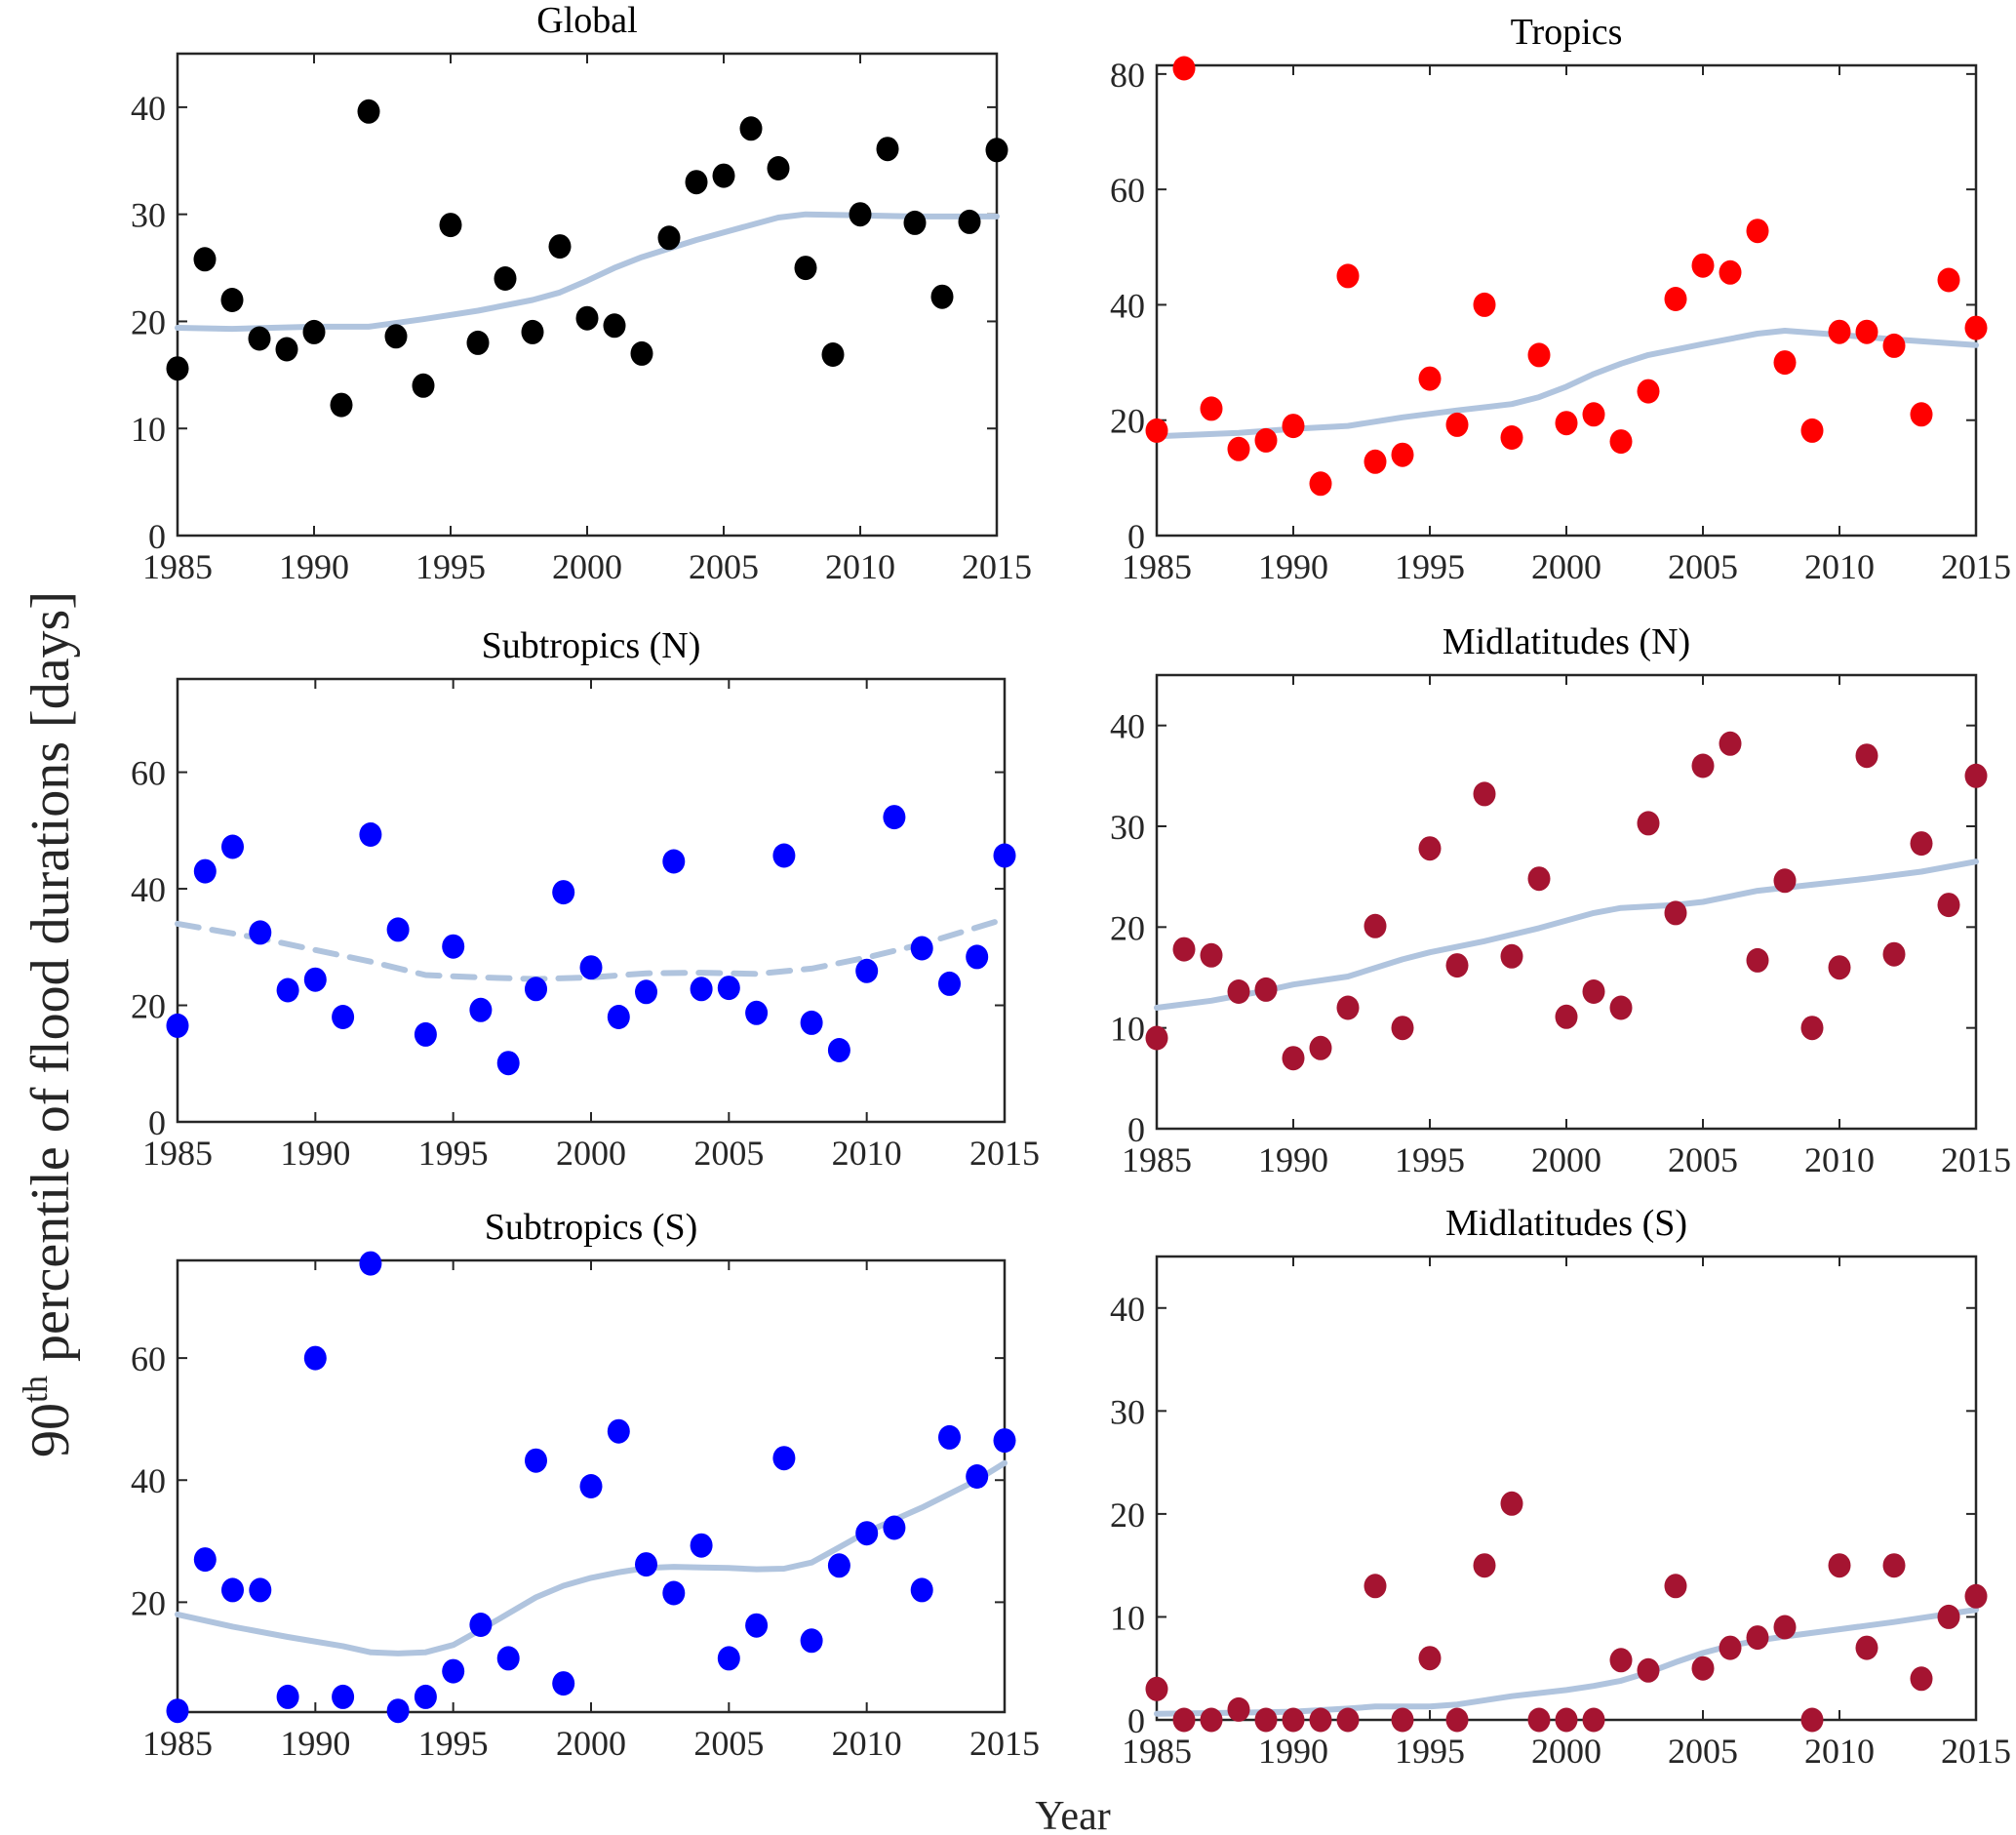 Image resolution: width=2016 pixels, height=1835 pixels. What do you see at coordinates (1430, 1751) in the screenshot?
I see `x-tick-label: 1995` at bounding box center [1430, 1751].